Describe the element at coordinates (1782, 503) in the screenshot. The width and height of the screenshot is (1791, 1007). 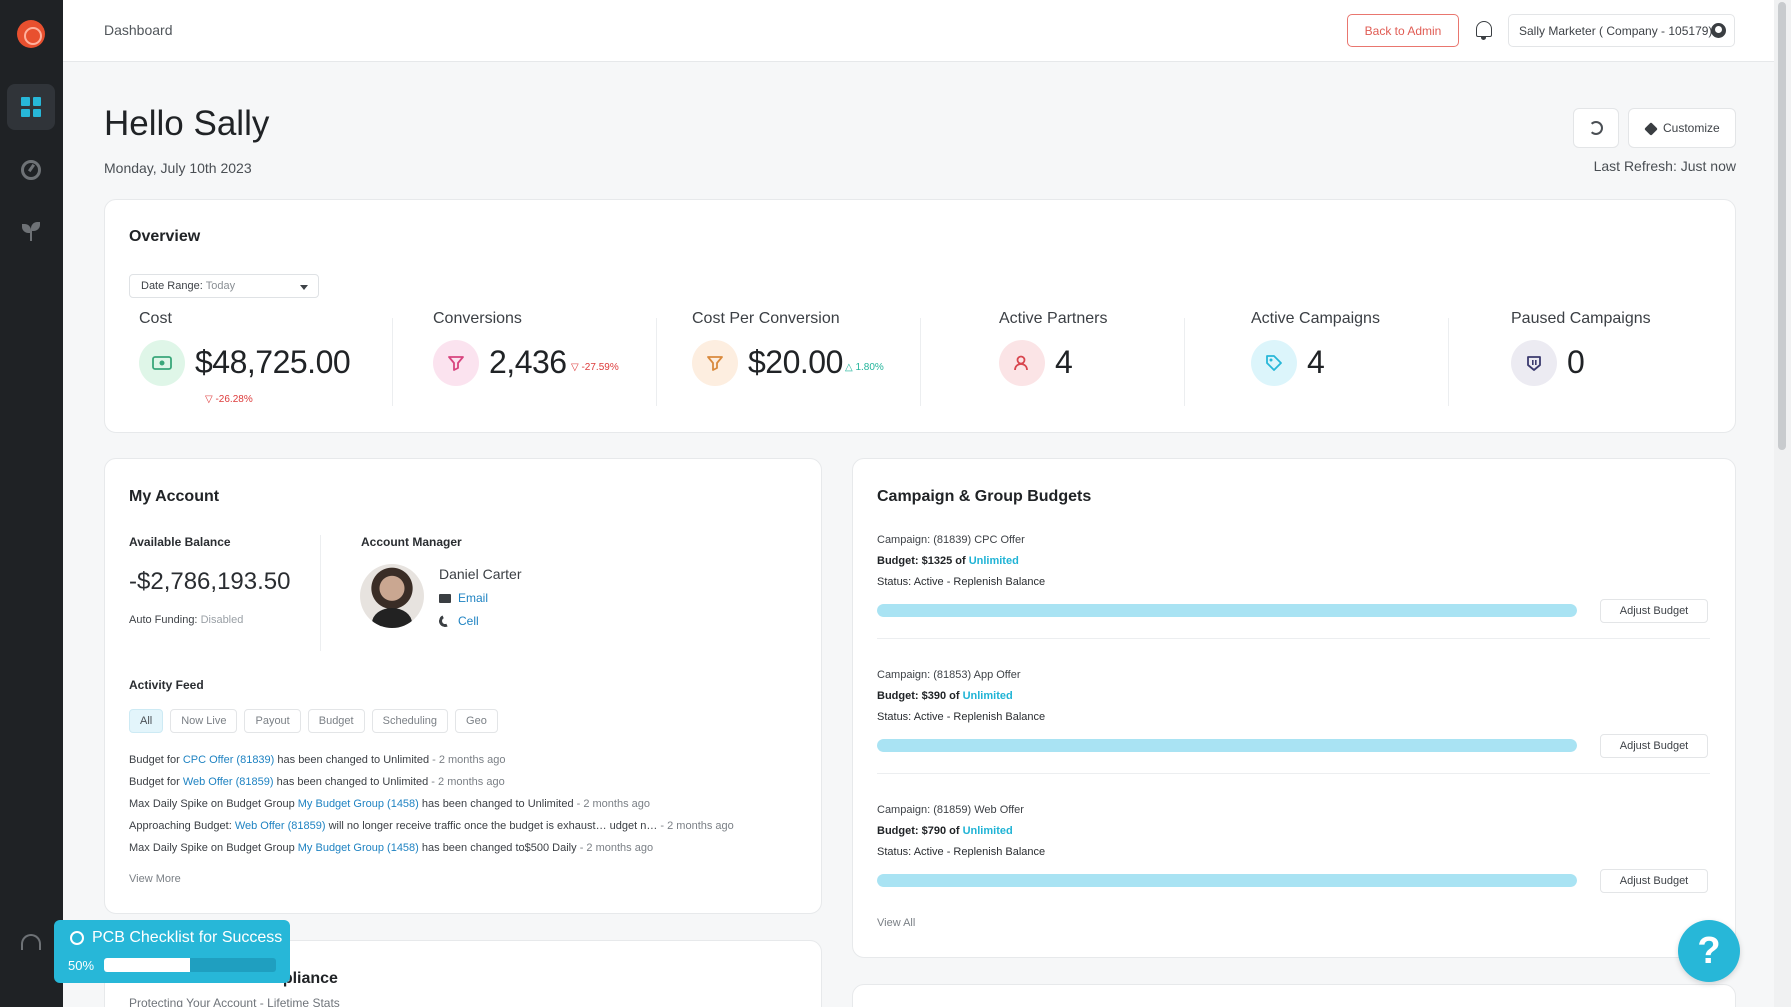
I see `page-scrollbar` at that location.